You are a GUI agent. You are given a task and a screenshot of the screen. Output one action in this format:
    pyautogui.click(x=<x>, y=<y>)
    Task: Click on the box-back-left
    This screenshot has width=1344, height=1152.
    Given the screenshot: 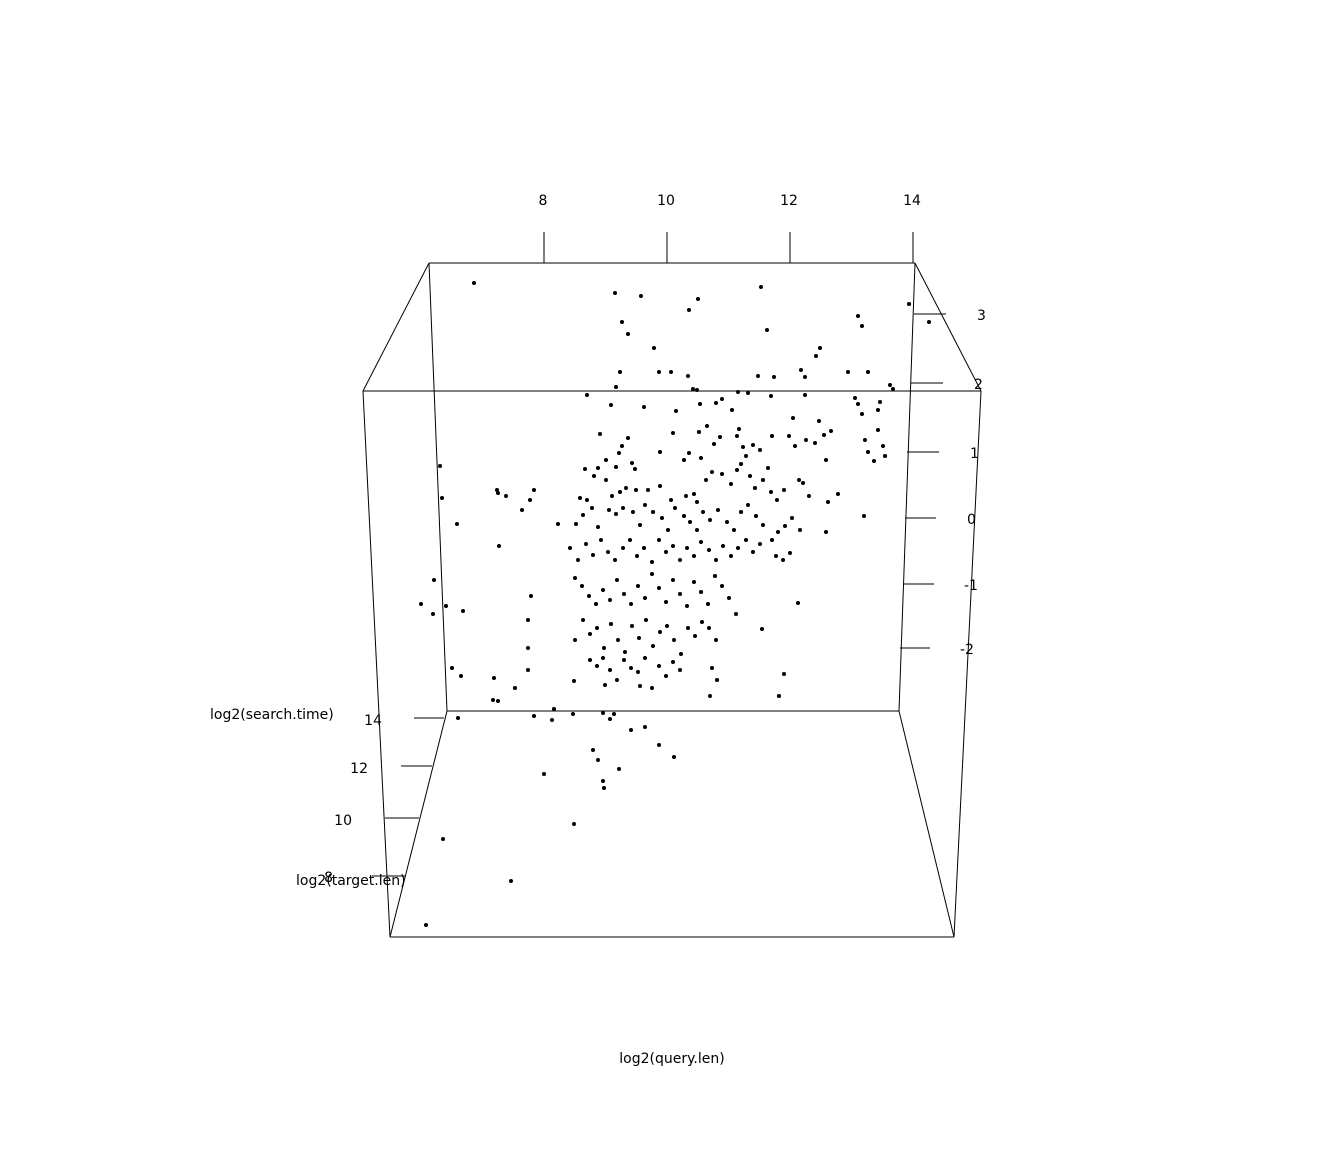 What is the action you would take?
    pyautogui.click(x=438, y=487)
    